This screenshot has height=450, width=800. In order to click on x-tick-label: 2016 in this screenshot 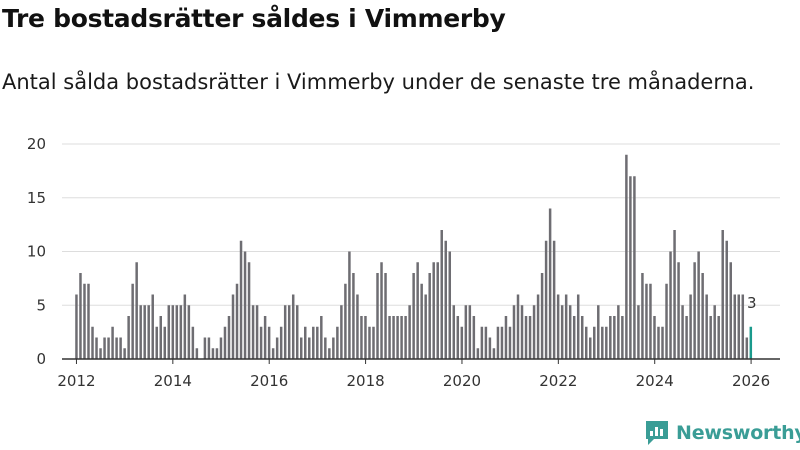, I will do `click(269, 381)`.